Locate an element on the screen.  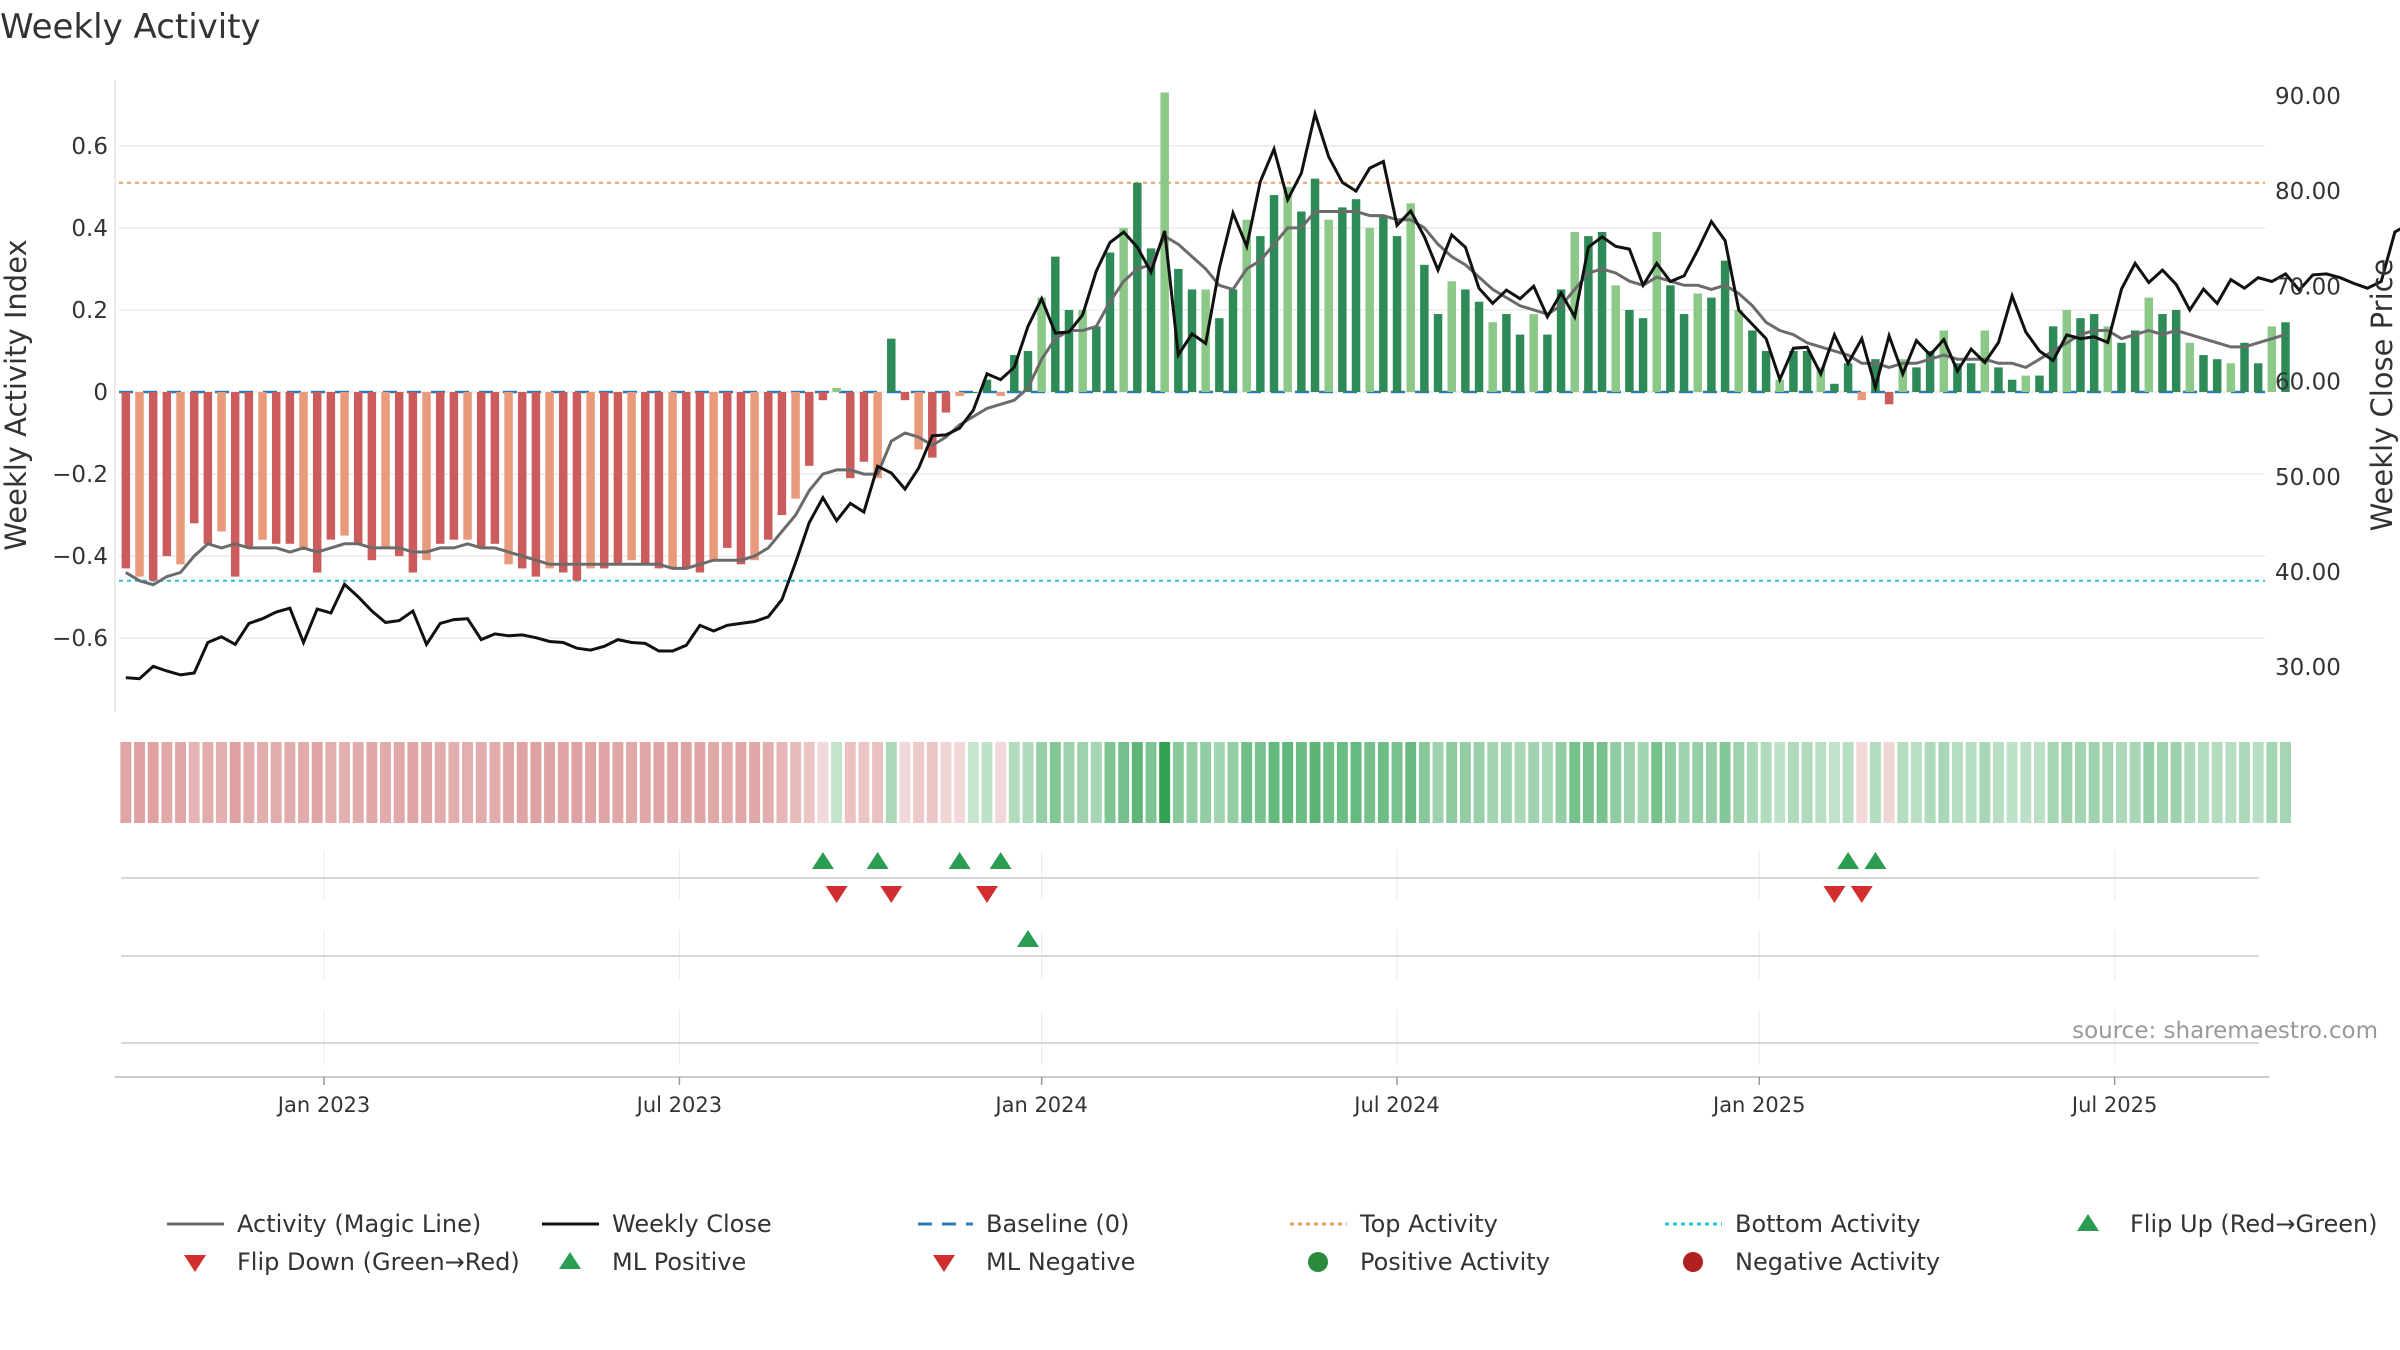
legend-label-flipup: Flip Up (Red→Green) is located at coordinates (2254, 1224).